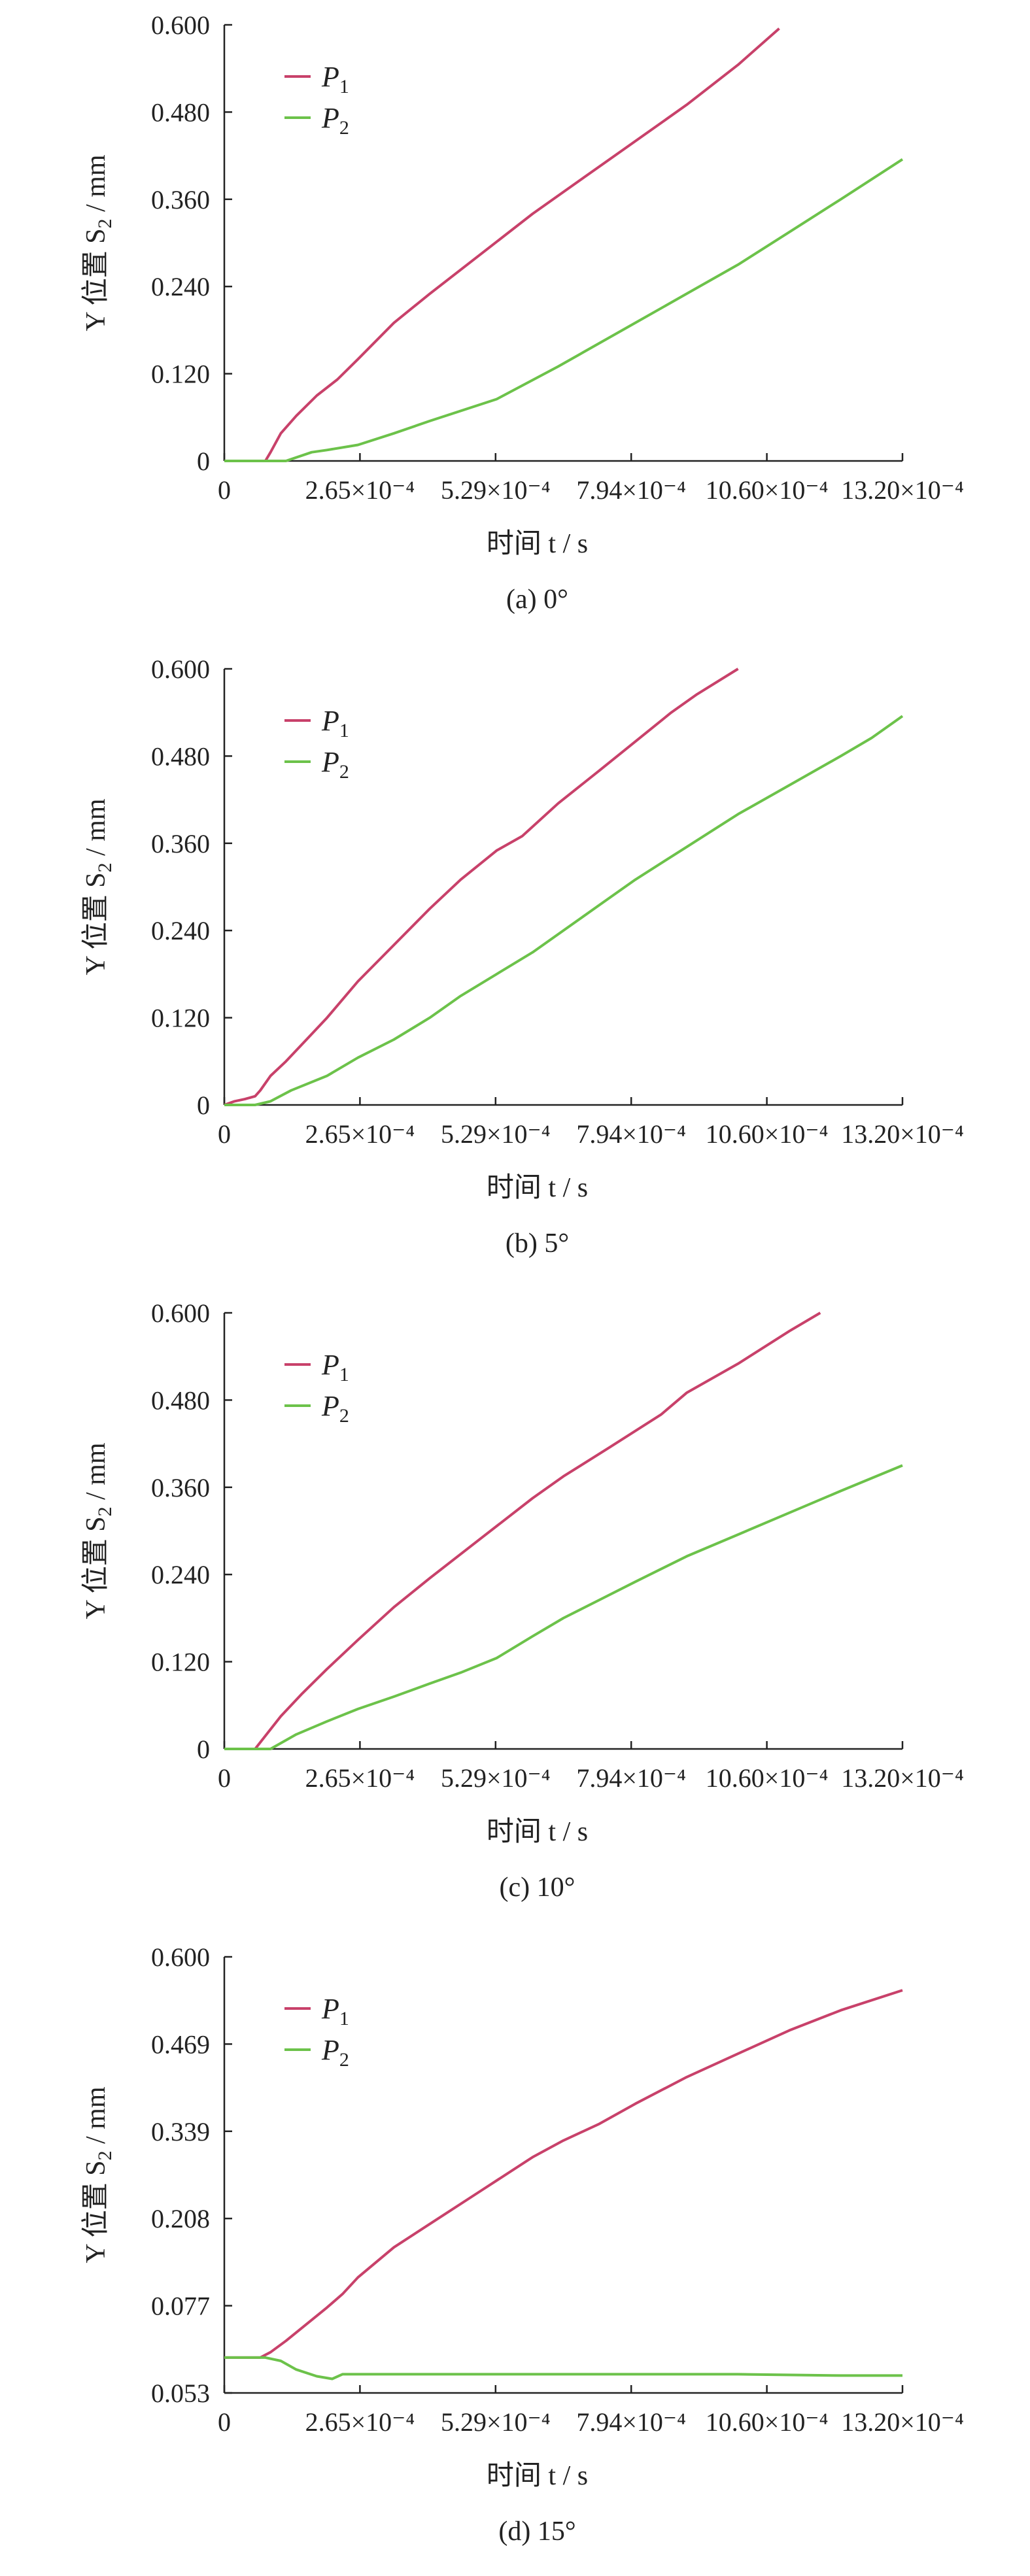 This screenshot has width=1030, height=2576. I want to click on y-tick-label: 0.053, so click(180, 2393).